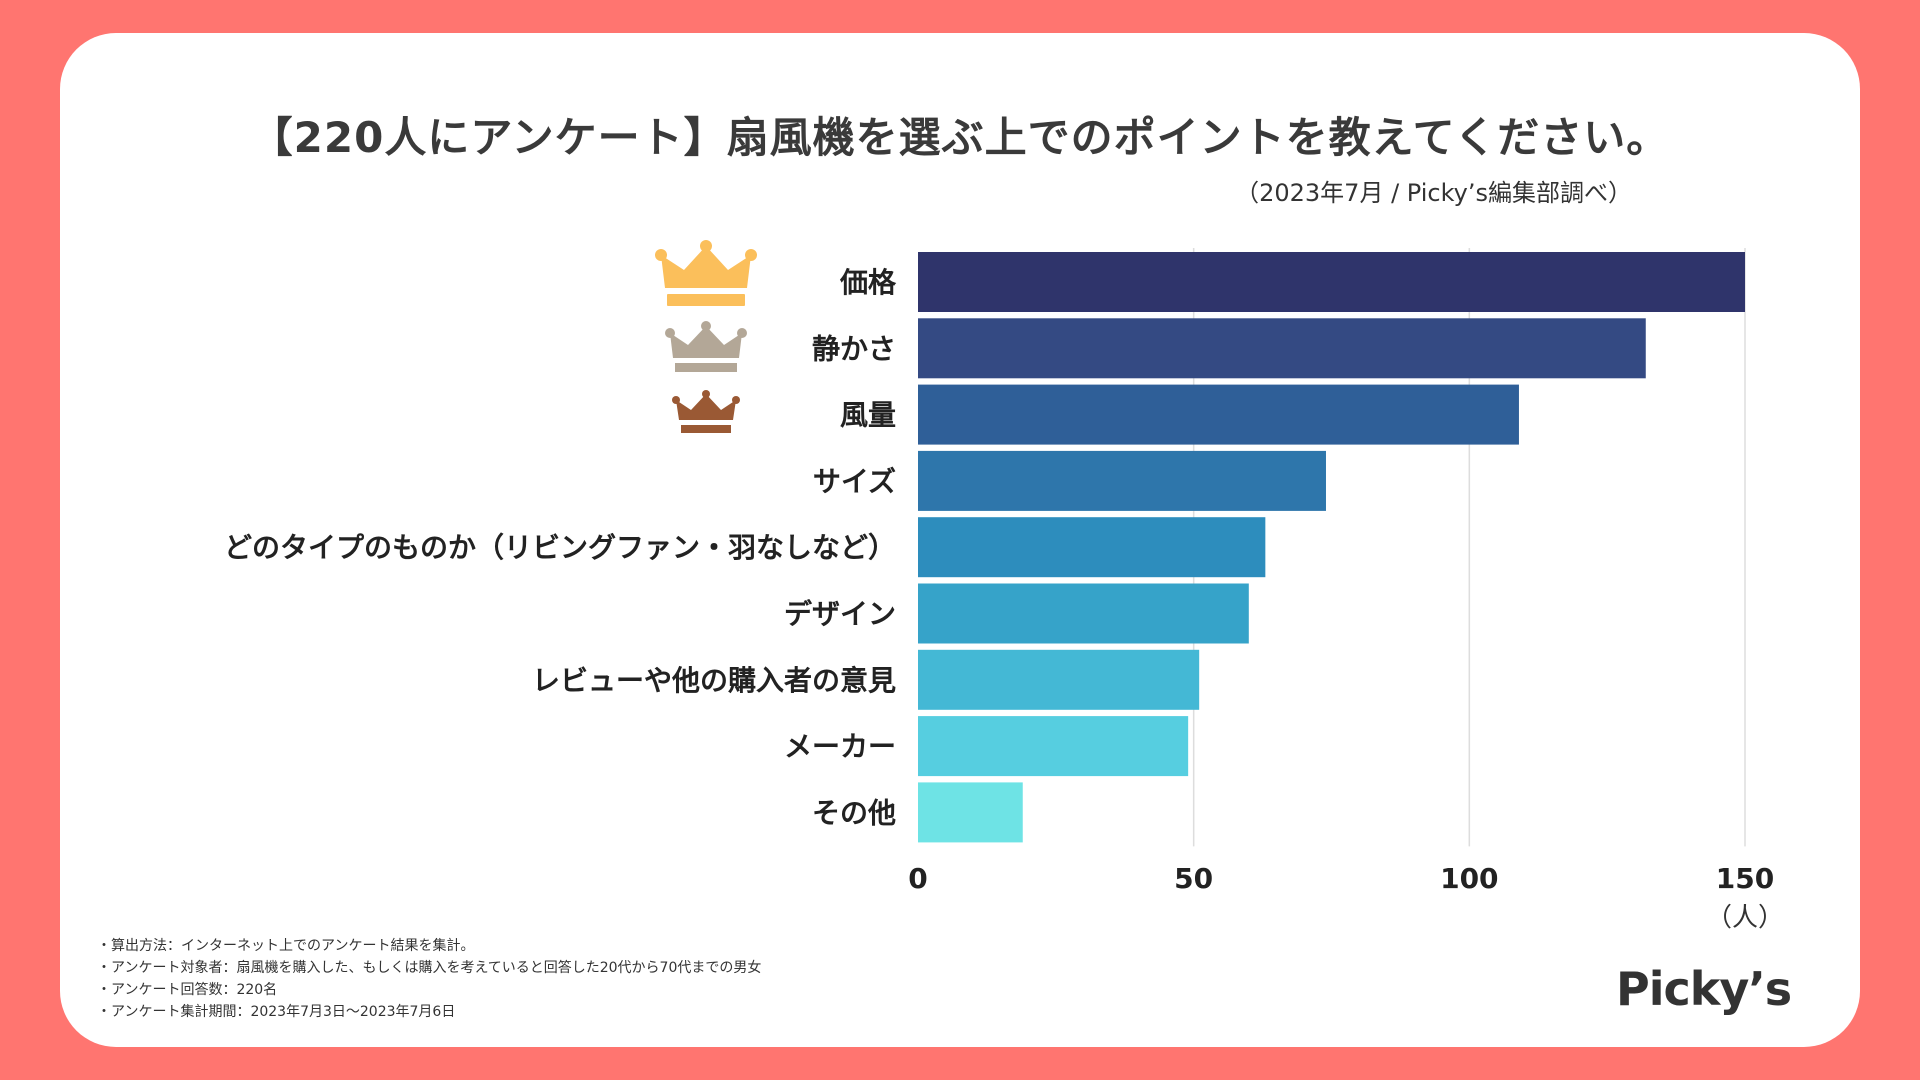 The height and width of the screenshot is (1080, 1920). Describe the element at coordinates (854, 481) in the screenshot. I see `category-label: サイズ` at that location.